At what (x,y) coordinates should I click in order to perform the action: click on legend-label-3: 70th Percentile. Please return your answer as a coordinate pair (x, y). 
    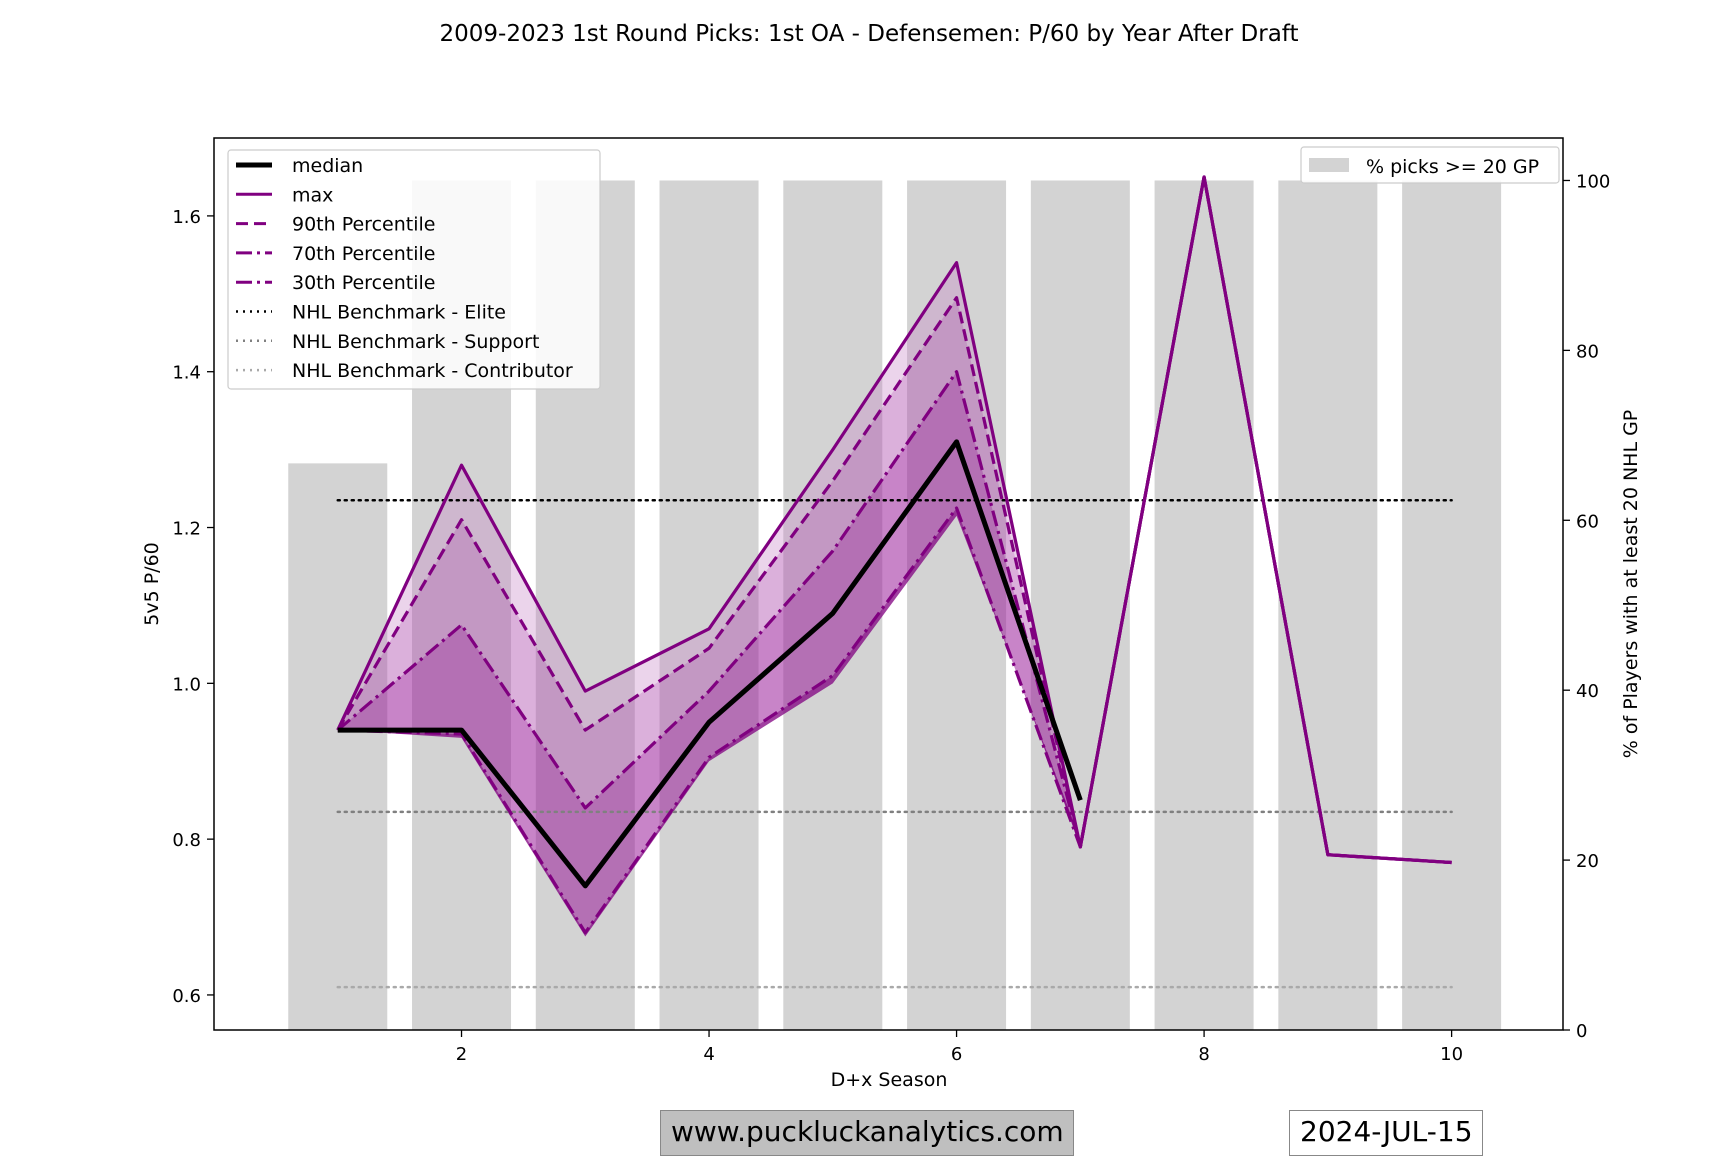
    Looking at the image, I should click on (363, 254).